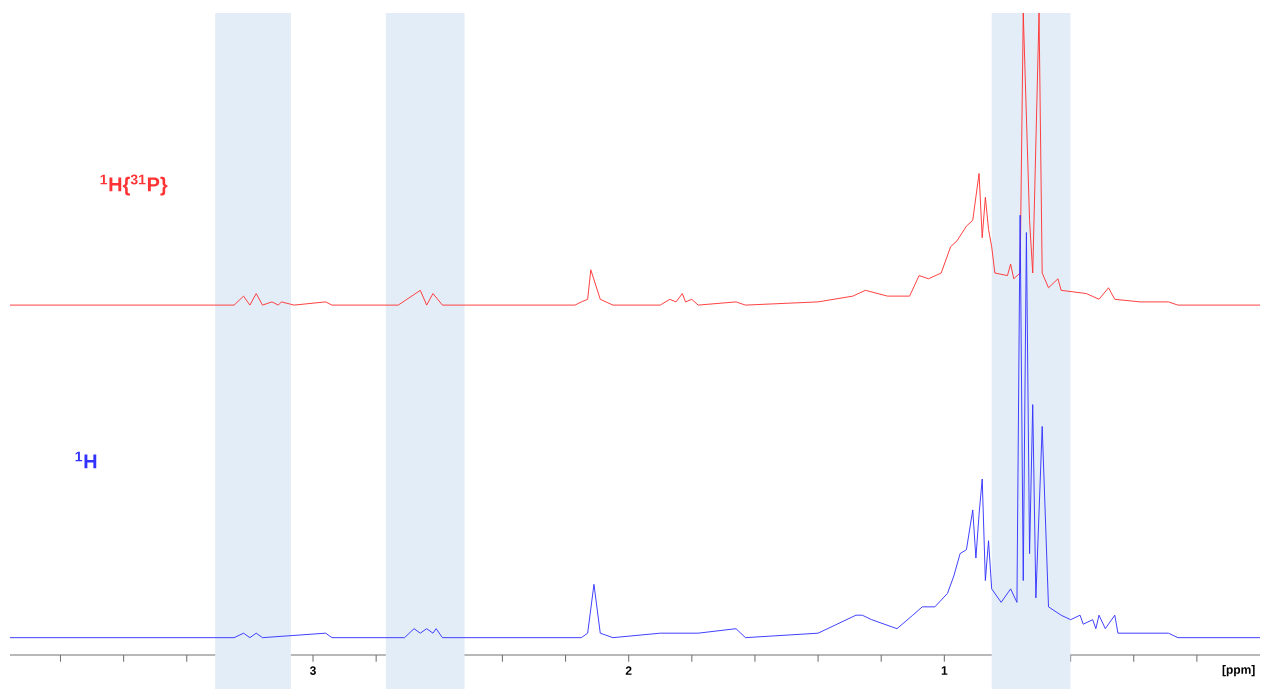 The height and width of the screenshot is (689, 1263). I want to click on x-axis-title: [ppm], so click(1238, 671).